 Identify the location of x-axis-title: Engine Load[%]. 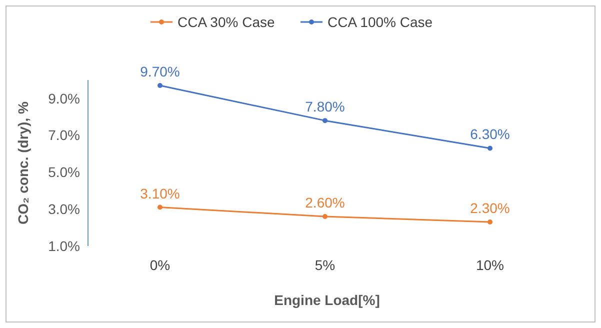
(327, 300).